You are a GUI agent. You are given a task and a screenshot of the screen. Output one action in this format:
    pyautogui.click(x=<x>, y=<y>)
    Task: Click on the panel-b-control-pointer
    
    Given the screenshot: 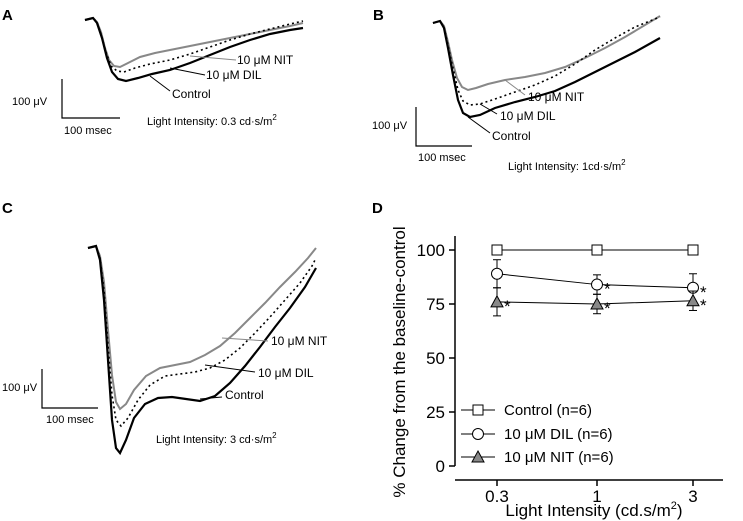 What is the action you would take?
    pyautogui.click(x=479, y=125)
    